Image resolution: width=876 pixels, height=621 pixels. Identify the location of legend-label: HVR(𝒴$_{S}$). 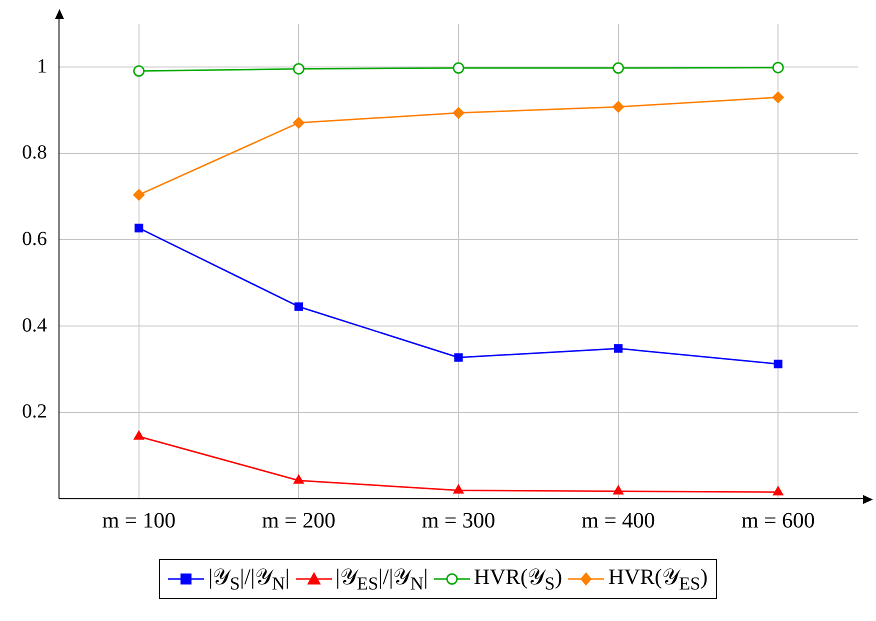
(518, 579).